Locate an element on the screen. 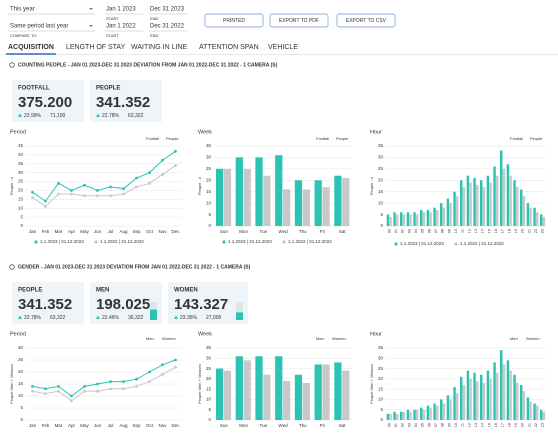  x-tick-label: Thu is located at coordinates (303, 425).